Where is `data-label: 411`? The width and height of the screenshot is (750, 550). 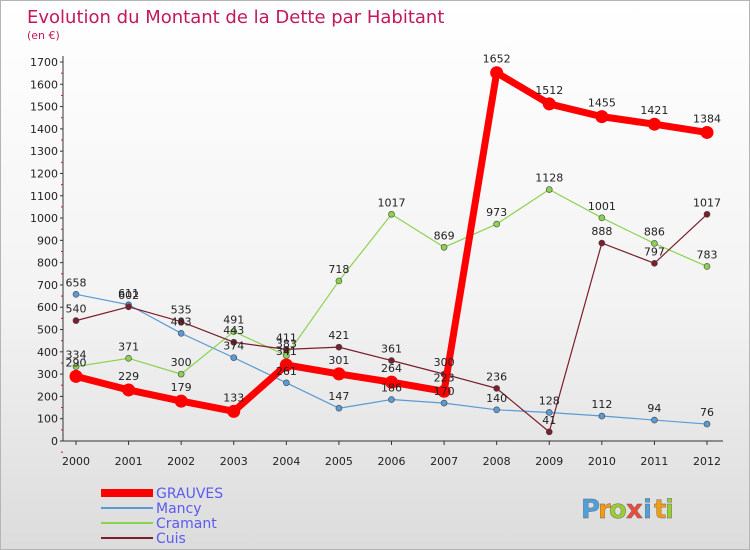
data-label: 411 is located at coordinates (286, 337).